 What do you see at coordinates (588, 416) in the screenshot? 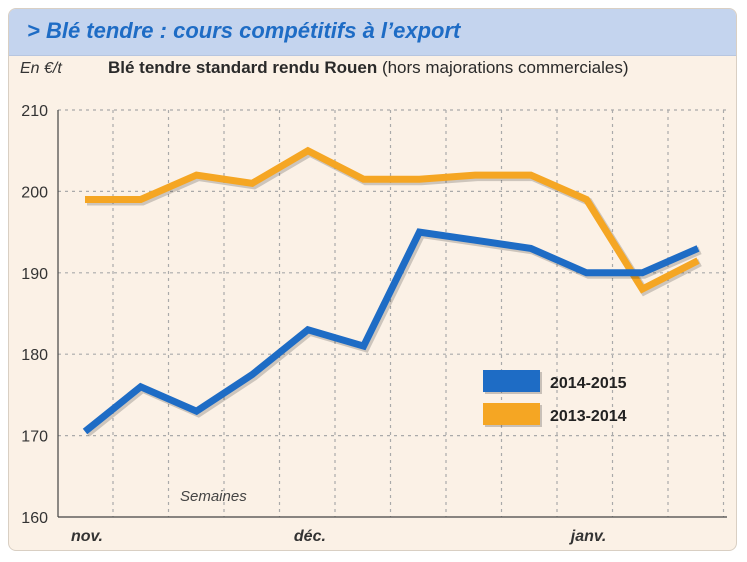
I see `legend-label: 2013-2014` at bounding box center [588, 416].